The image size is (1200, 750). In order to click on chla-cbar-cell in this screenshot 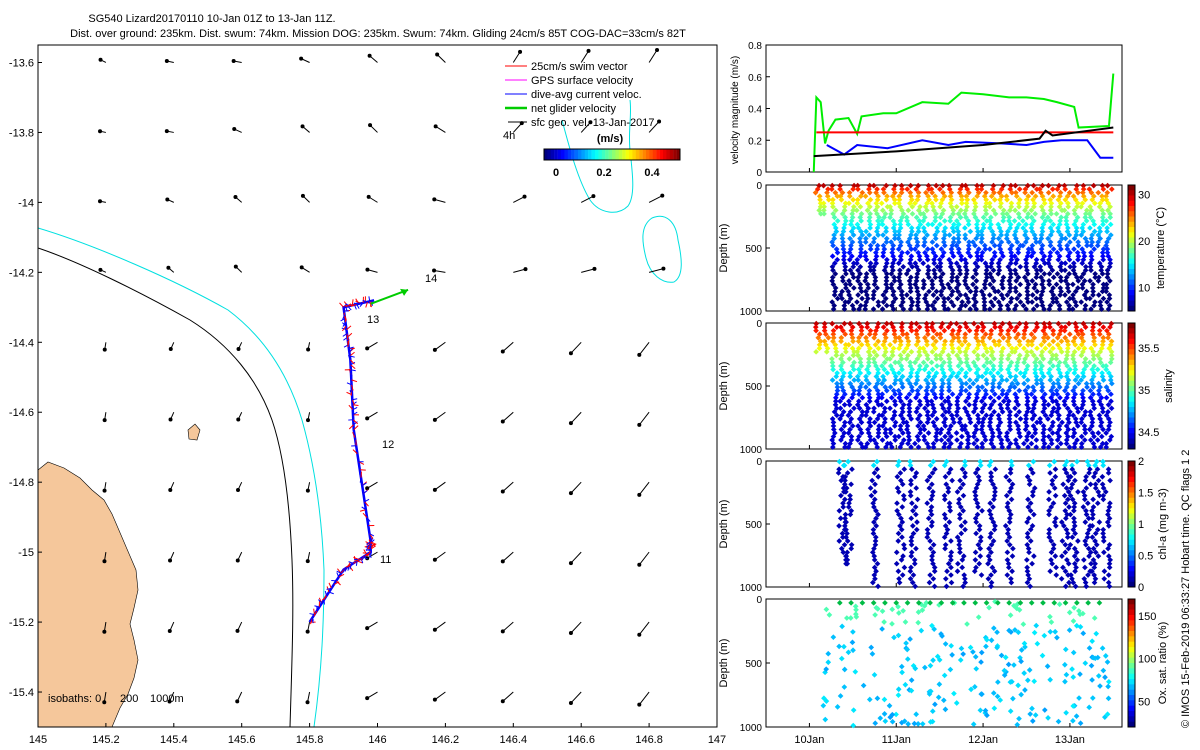, I will do `click(1131, 511)`.